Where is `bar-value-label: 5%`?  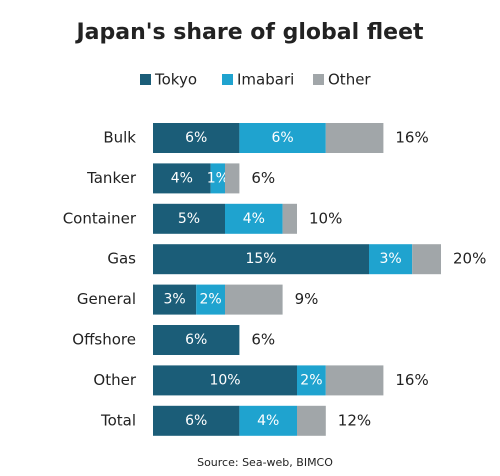 bar-value-label: 5% is located at coordinates (189, 219).